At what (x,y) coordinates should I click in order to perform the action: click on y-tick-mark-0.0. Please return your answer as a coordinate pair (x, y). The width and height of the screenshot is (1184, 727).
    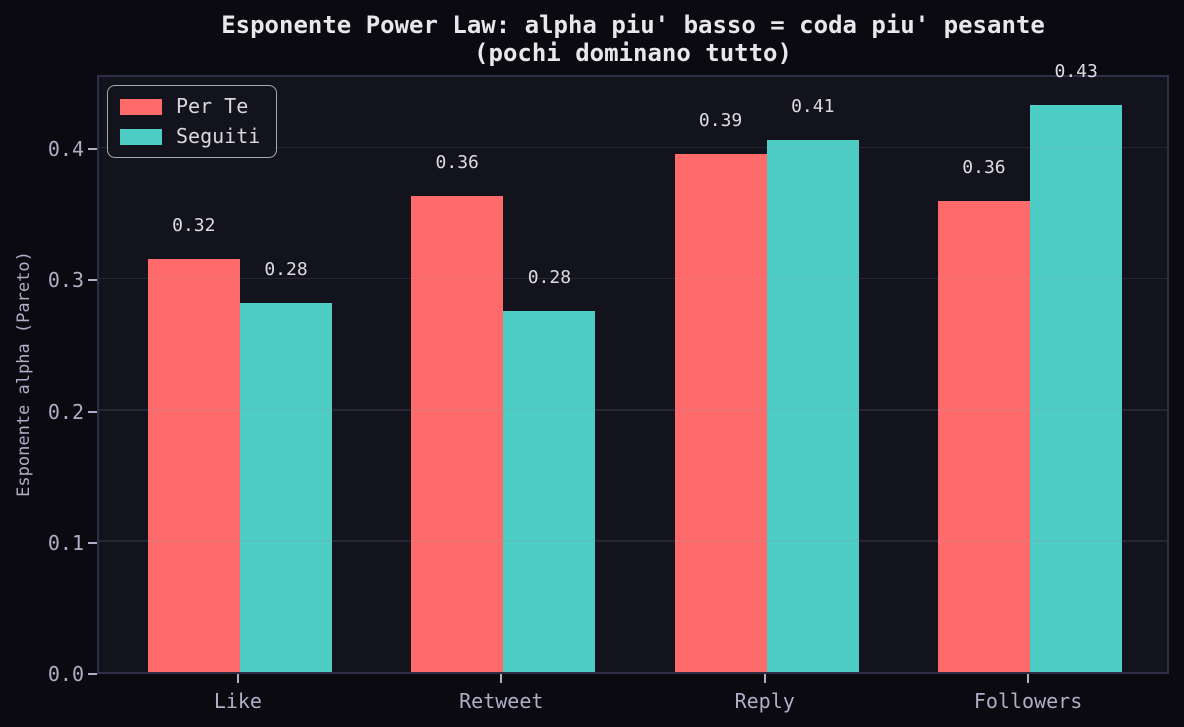
    Looking at the image, I should click on (92, 674).